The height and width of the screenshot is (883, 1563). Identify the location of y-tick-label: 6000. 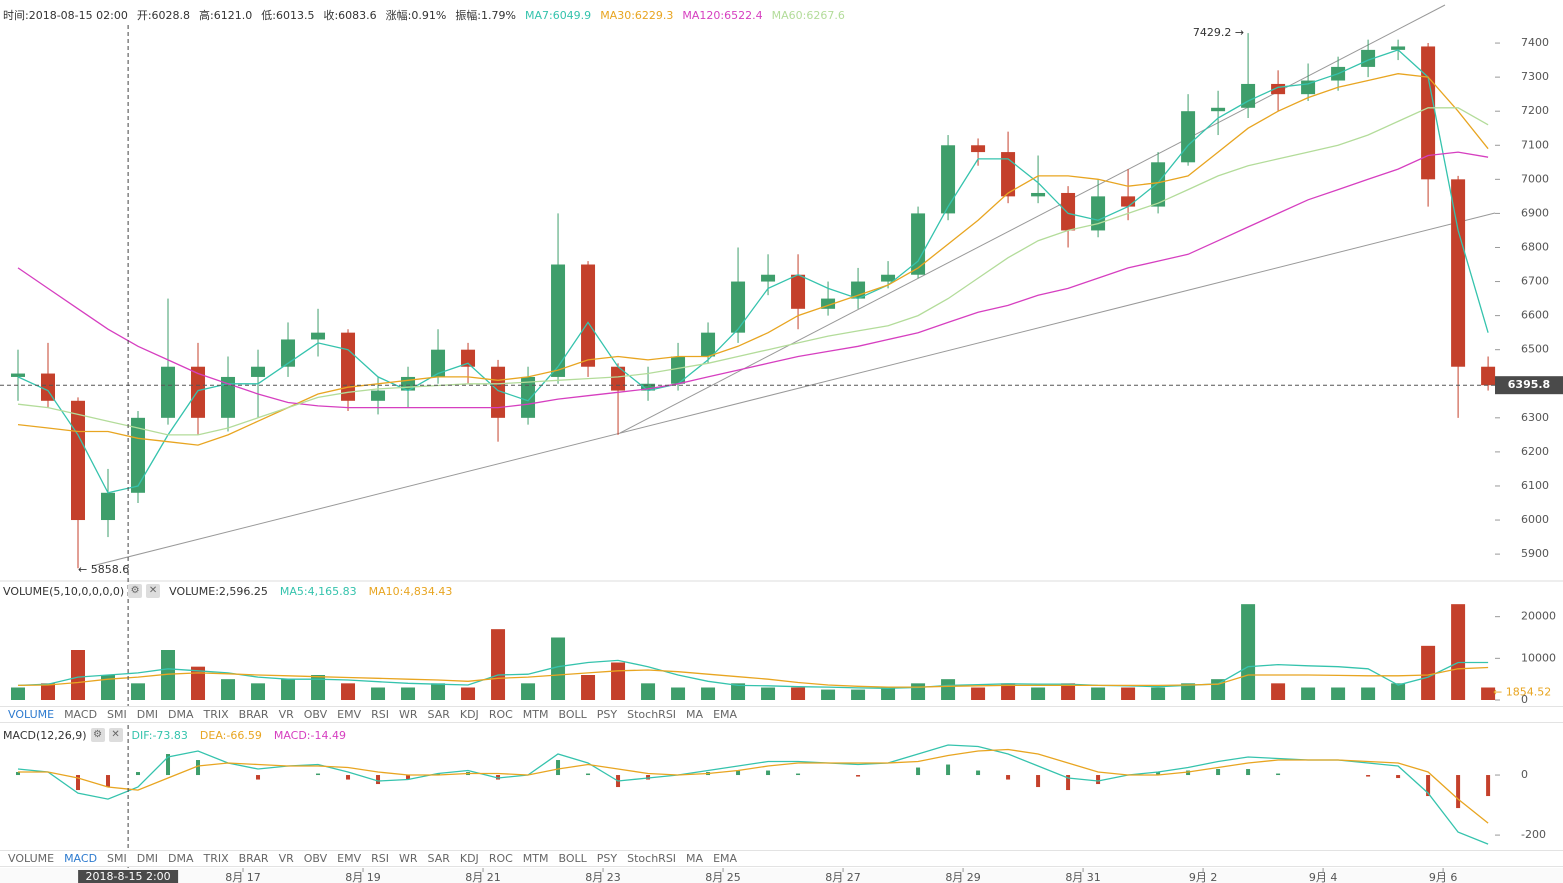
(1535, 519).